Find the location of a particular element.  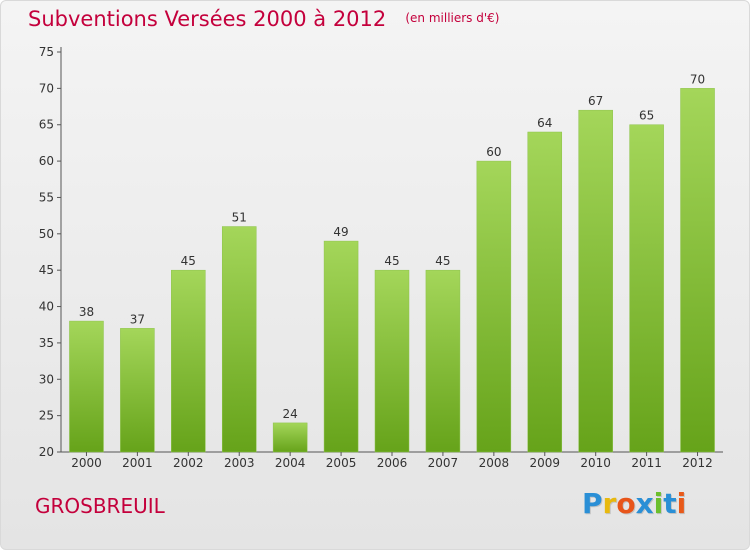

x-tick-label: 2006 is located at coordinates (392, 463).